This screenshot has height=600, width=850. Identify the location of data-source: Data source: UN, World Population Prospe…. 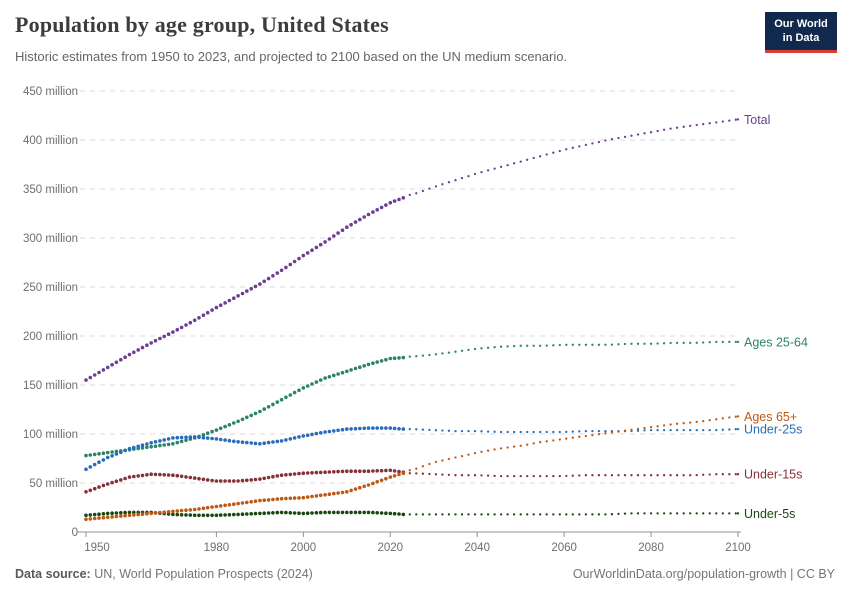
(164, 574).